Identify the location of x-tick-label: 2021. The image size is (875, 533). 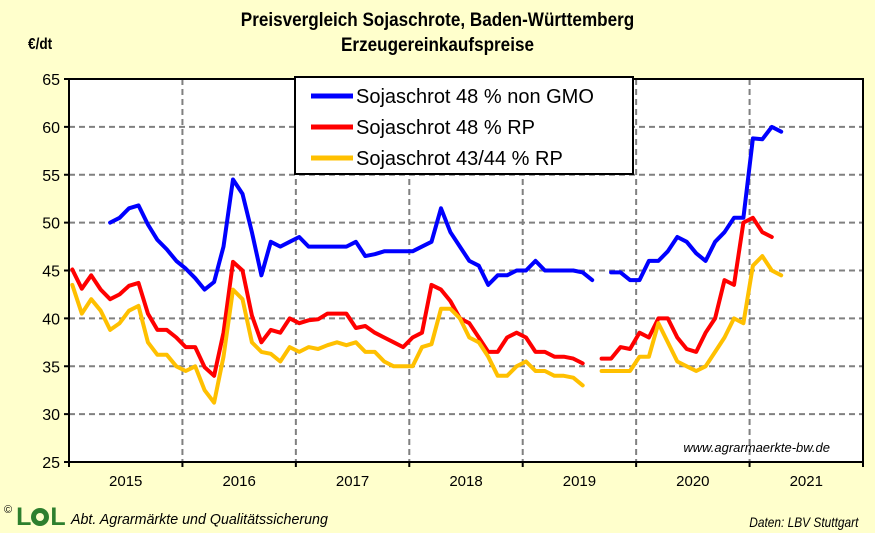
(806, 481).